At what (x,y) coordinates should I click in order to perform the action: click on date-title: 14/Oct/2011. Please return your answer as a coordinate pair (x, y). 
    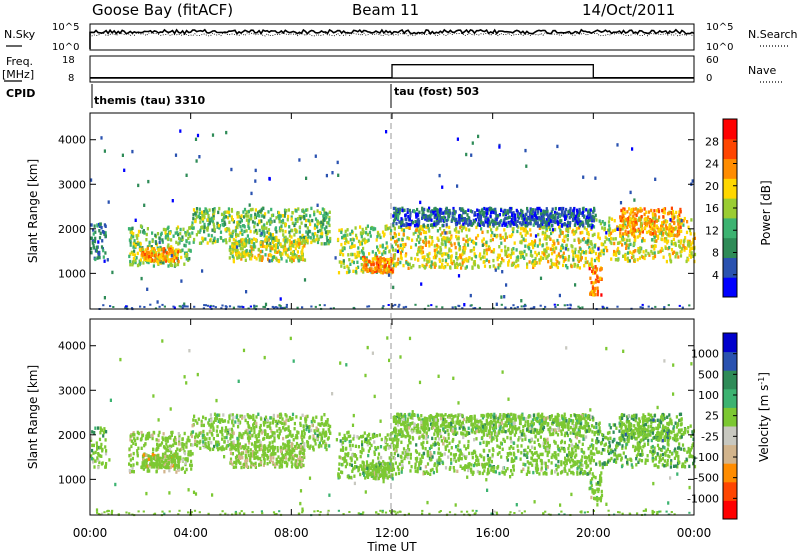
    Looking at the image, I should click on (628, 10).